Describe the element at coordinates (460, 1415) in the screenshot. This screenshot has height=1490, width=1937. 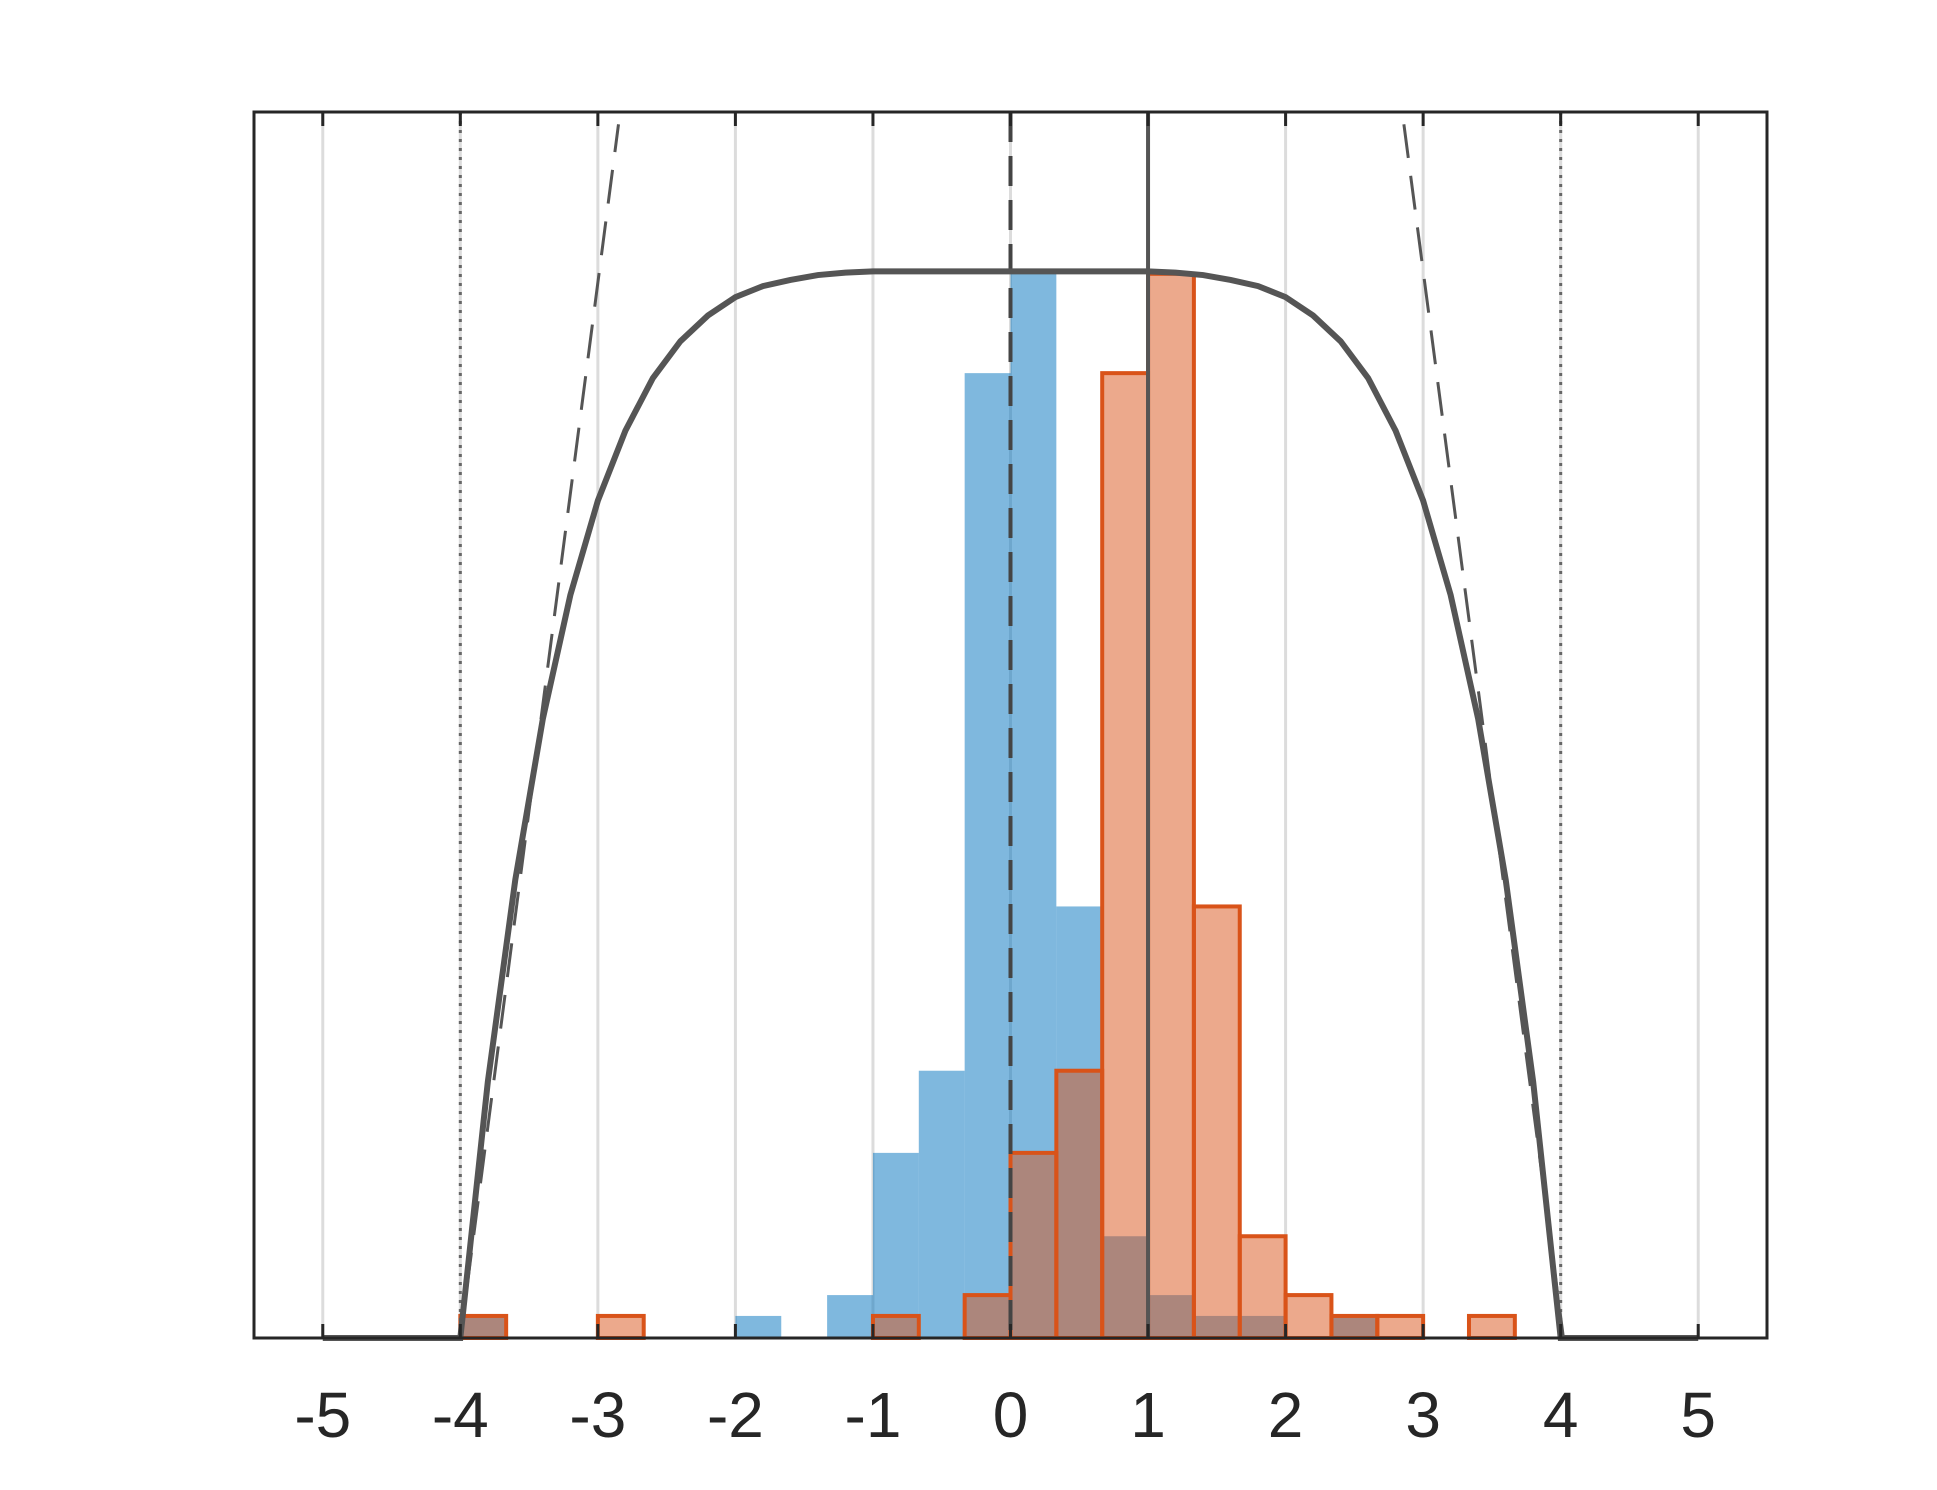
I see `x-tick-label: -4` at that location.